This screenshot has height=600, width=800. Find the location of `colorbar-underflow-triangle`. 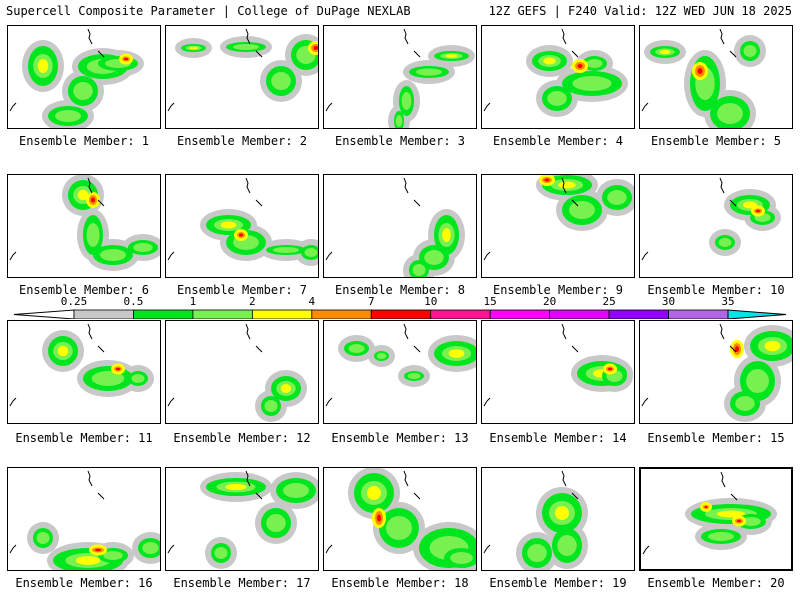

colorbar-underflow-triangle is located at coordinates (44, 314).